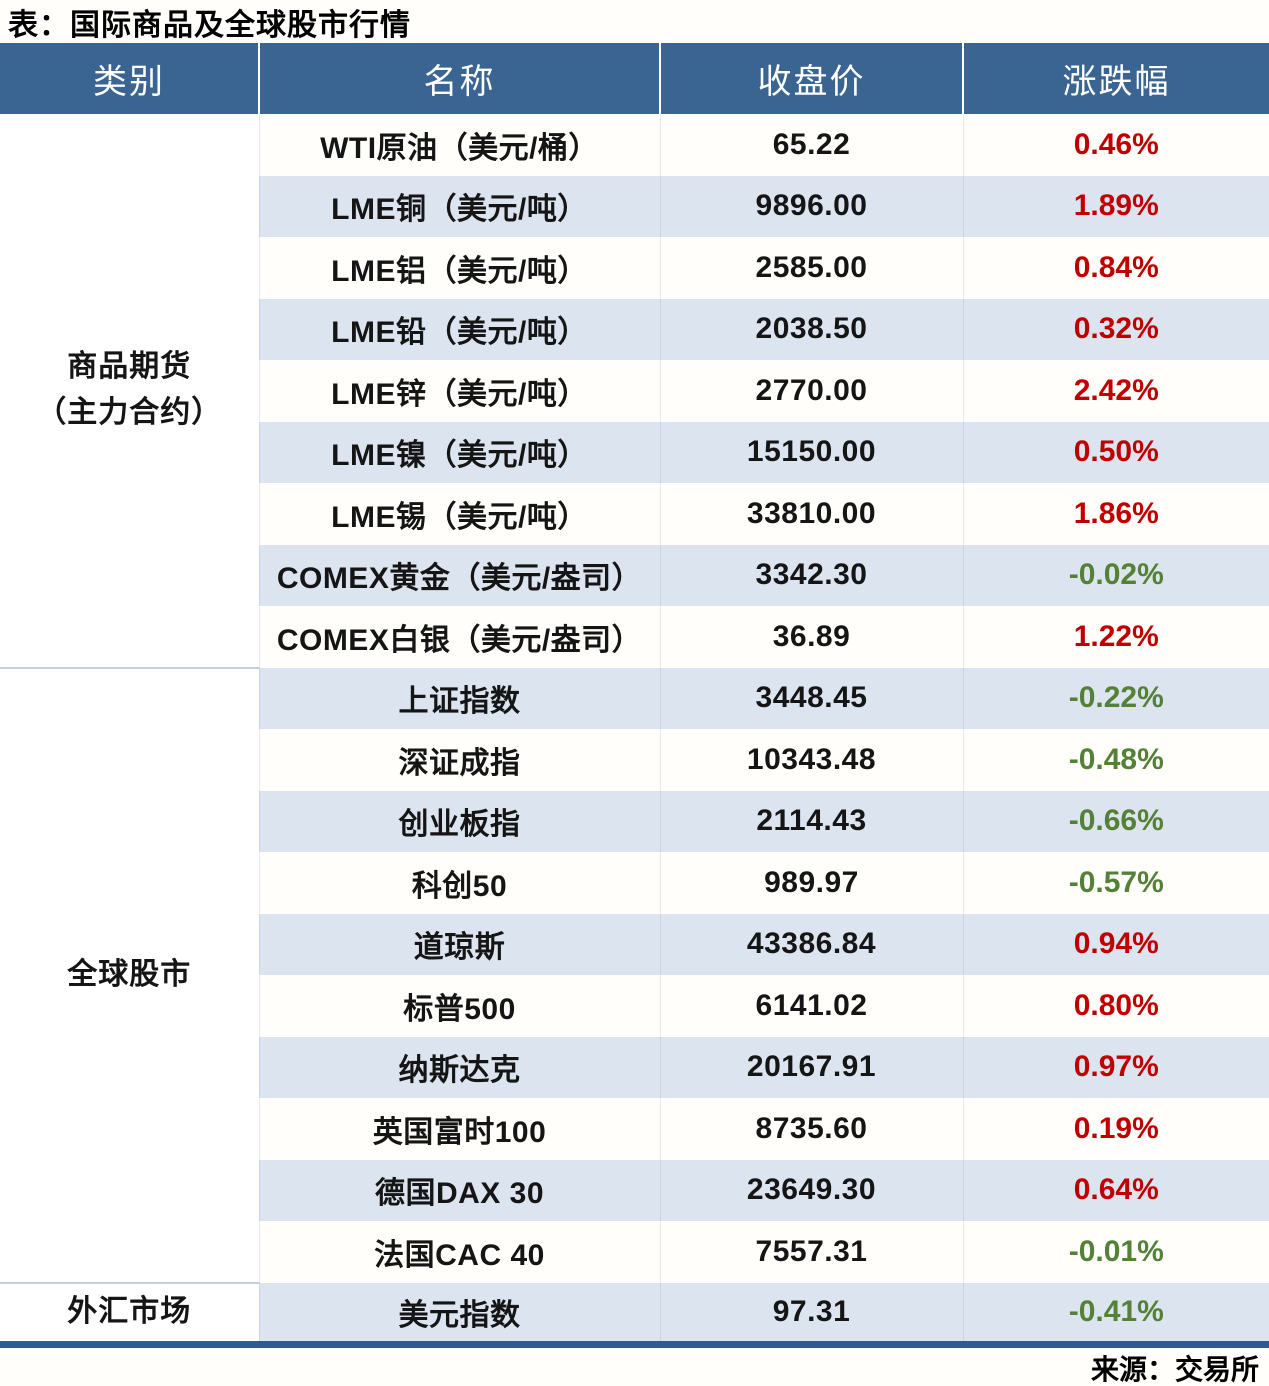 The width and height of the screenshot is (1269, 1386). What do you see at coordinates (811, 452) in the screenshot?
I see `close-price: 15150.00` at bounding box center [811, 452].